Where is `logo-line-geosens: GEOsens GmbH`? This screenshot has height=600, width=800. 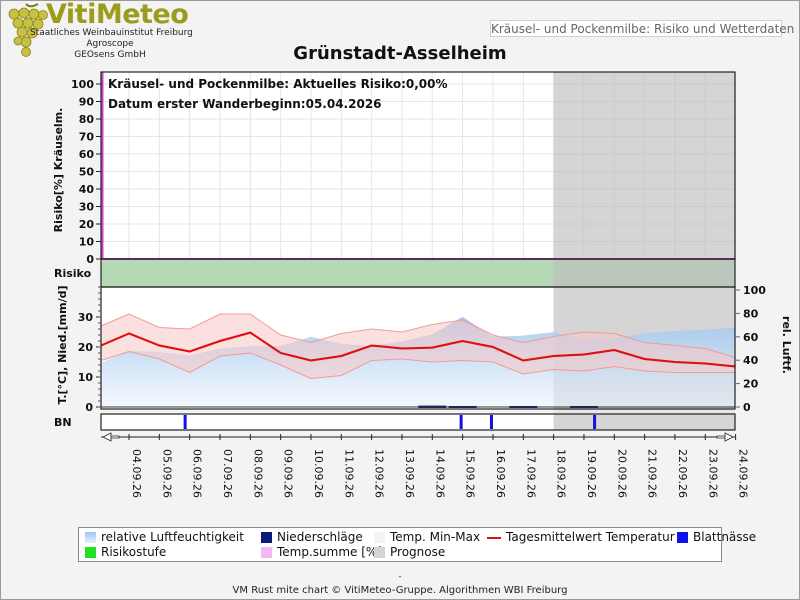 logo-line-geosens: GEOsens GmbH is located at coordinates (110, 55).